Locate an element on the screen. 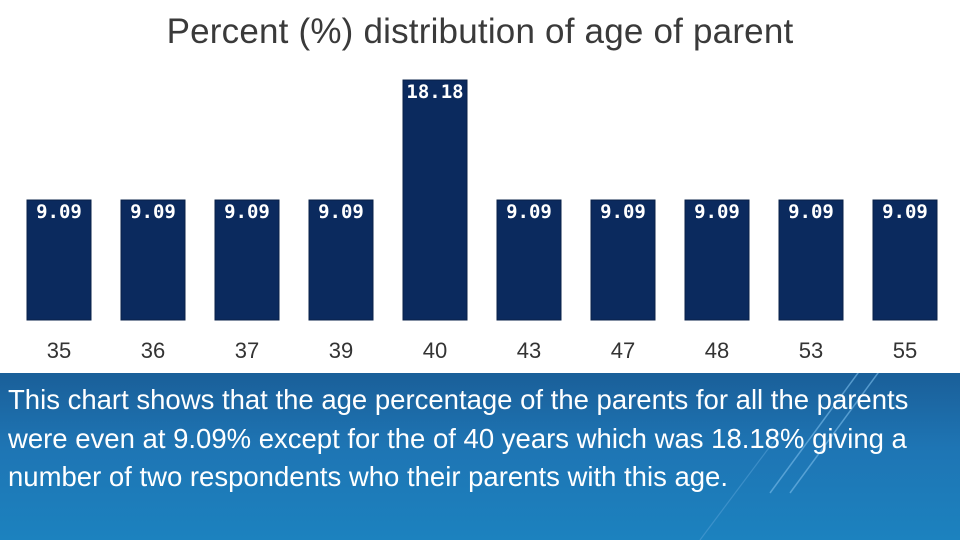 The height and width of the screenshot is (540, 960). x-tick-label-36: 36 is located at coordinates (153, 350).